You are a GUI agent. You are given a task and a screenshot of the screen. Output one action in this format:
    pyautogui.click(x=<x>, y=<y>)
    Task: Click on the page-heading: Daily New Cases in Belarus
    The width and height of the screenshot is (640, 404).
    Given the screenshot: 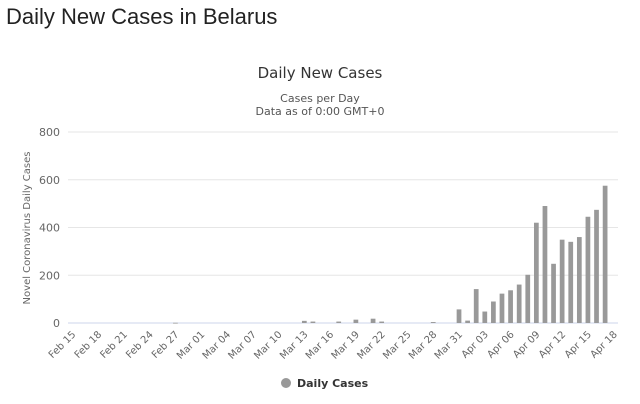 What is the action you would take?
    pyautogui.click(x=142, y=16)
    